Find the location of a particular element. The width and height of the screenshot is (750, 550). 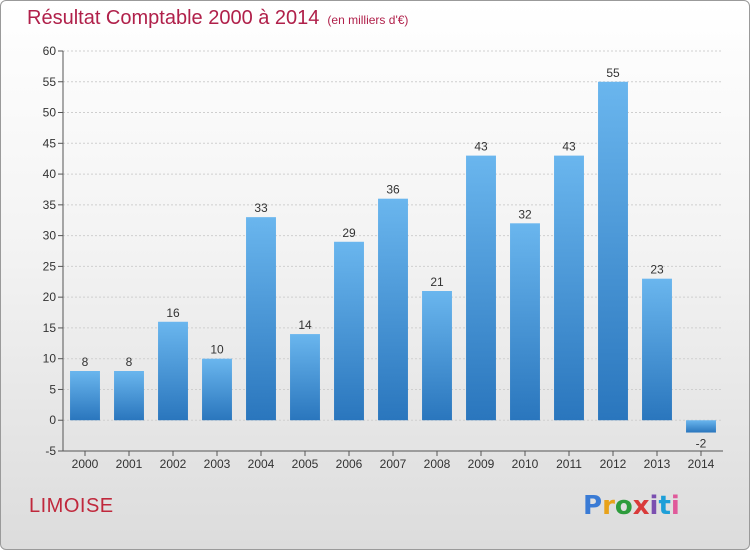

data-label: 14 is located at coordinates (305, 325).